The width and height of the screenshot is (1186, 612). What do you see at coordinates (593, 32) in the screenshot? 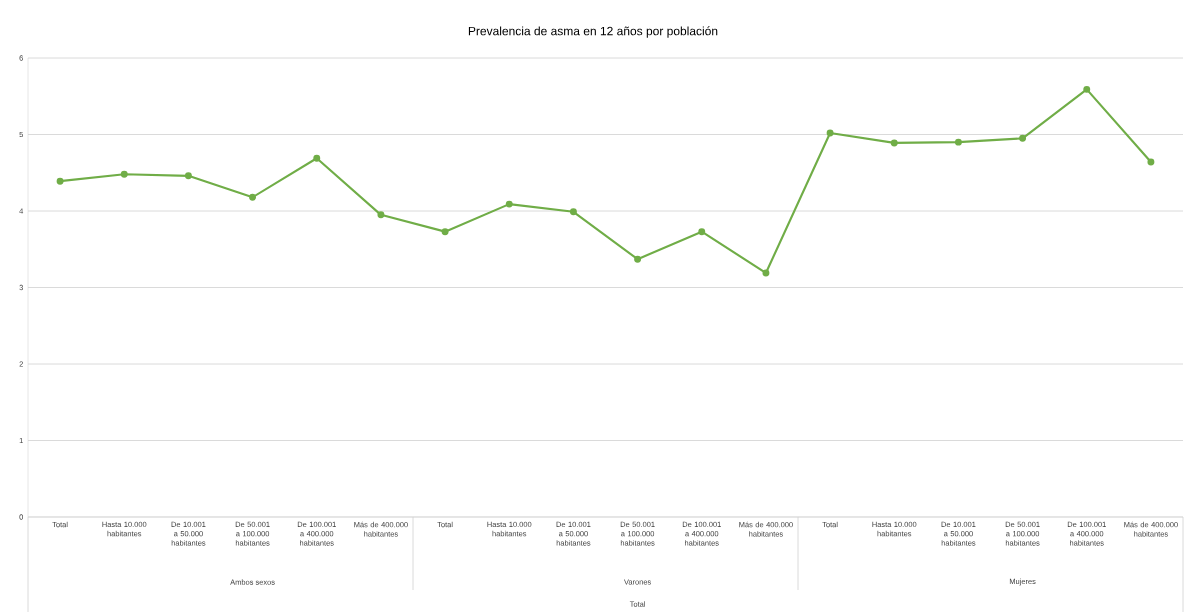
I see `chart-title: Prevalencia de asma en 12 años por población` at bounding box center [593, 32].